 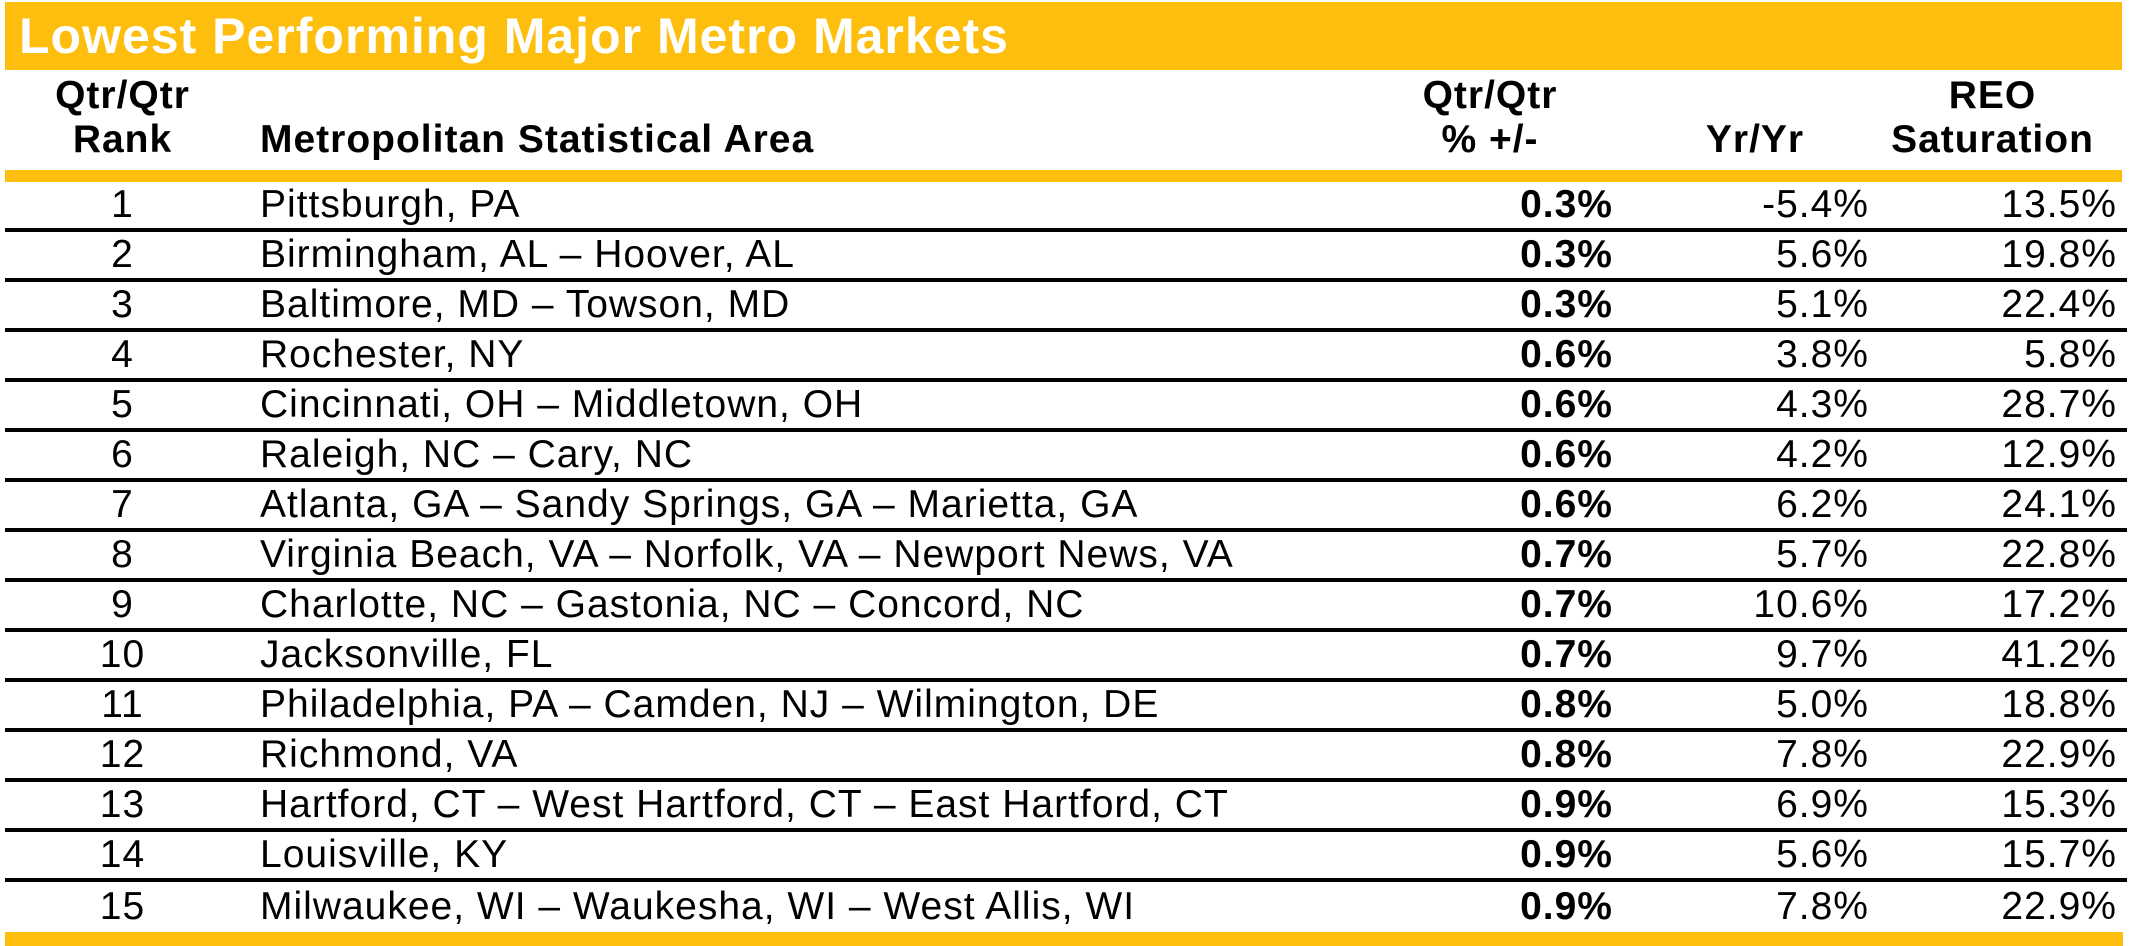 I want to click on column-header-yr-yr-label: Yr/Yr, so click(x=1755, y=139).